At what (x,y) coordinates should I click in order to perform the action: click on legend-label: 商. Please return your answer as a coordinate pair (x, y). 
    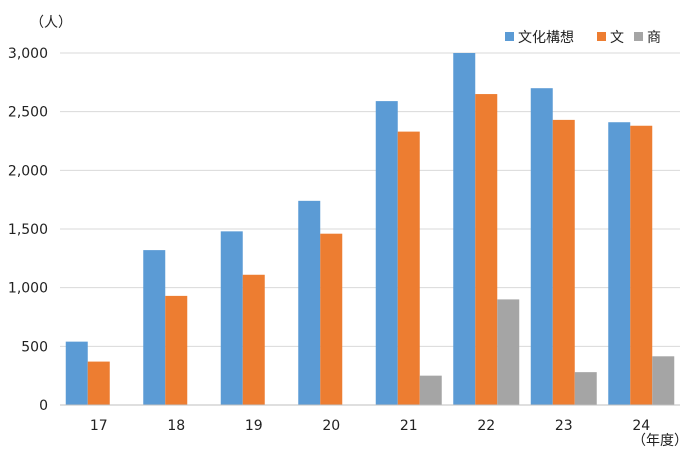
    Looking at the image, I should click on (654, 38).